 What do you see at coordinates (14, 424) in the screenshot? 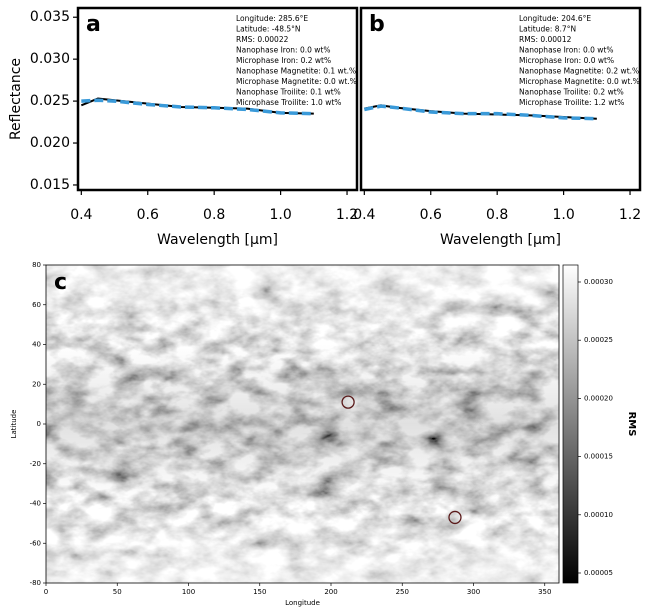
I see `y-axis-label: Latitude` at bounding box center [14, 424].